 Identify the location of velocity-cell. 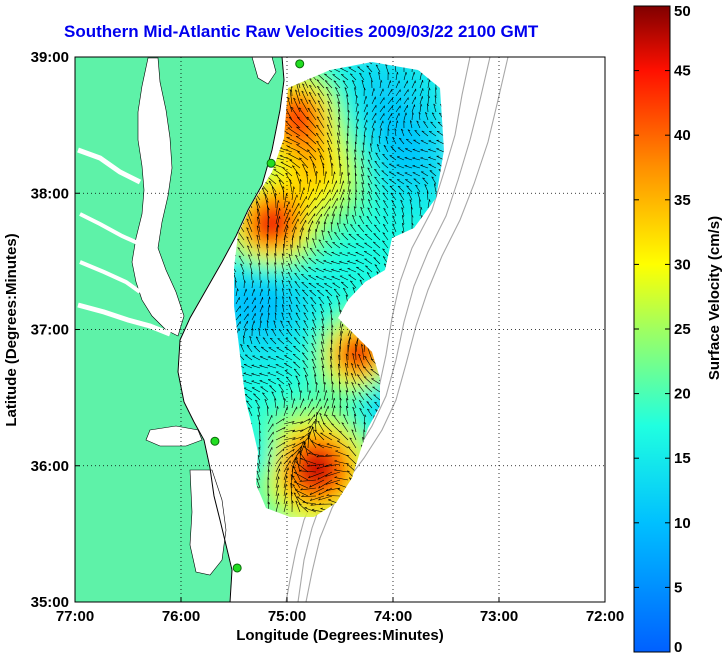
(300, 514).